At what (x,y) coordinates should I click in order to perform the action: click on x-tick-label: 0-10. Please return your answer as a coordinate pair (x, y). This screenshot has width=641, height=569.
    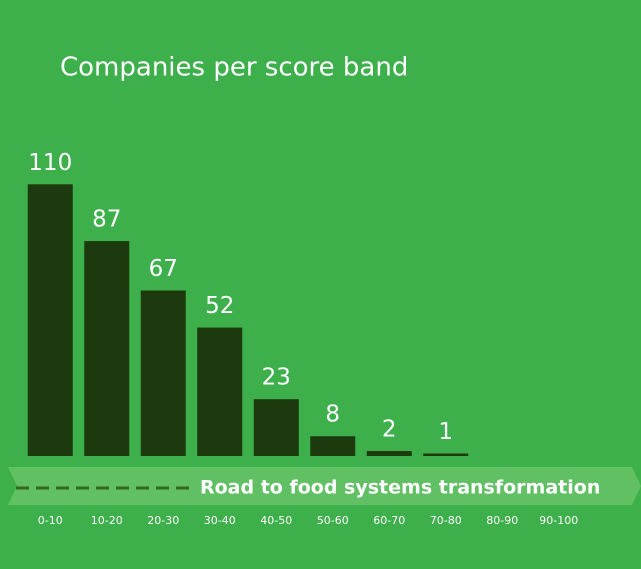
    Looking at the image, I should click on (50, 520).